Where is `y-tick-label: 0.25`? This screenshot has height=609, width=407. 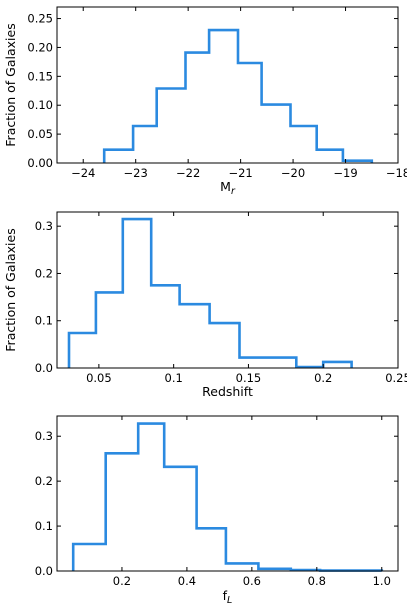 y-tick-label: 0.25 is located at coordinates (40, 19).